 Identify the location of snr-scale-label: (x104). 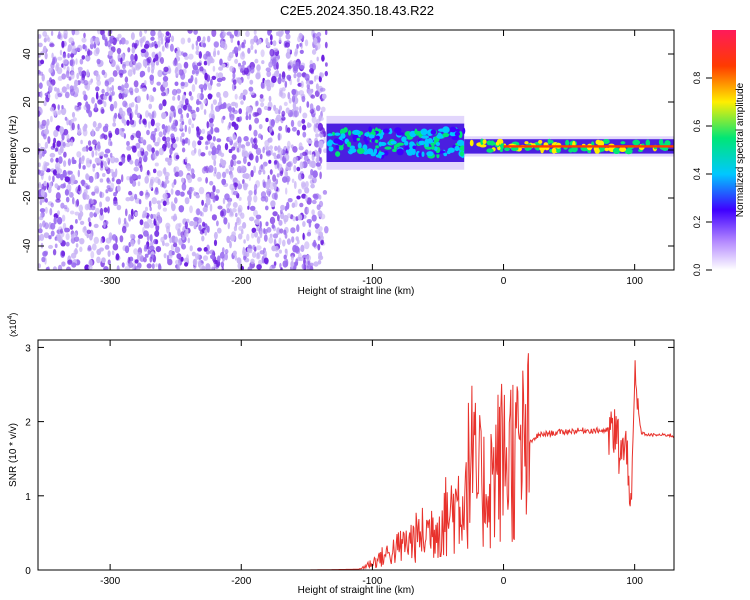
(12, 325).